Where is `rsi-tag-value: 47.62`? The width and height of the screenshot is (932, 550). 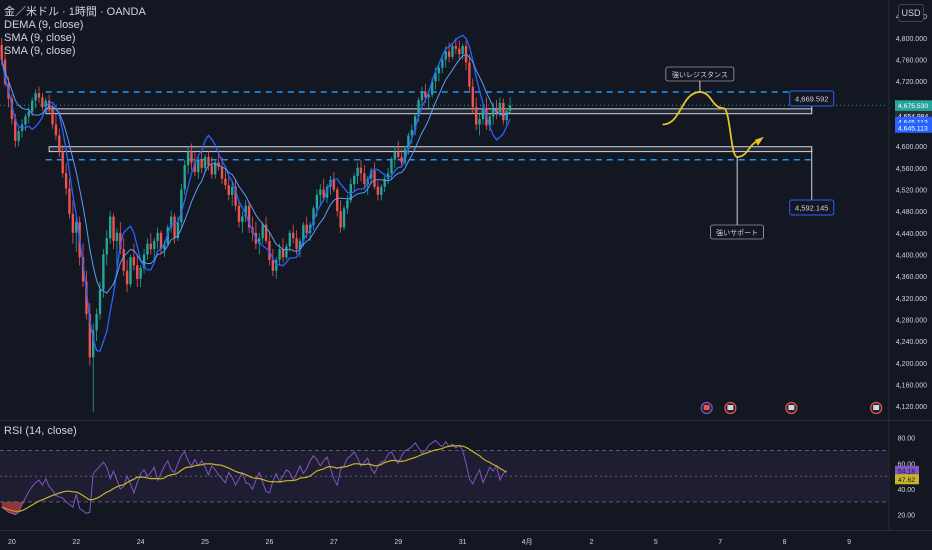 rsi-tag-value: 47.62 is located at coordinates (906, 480).